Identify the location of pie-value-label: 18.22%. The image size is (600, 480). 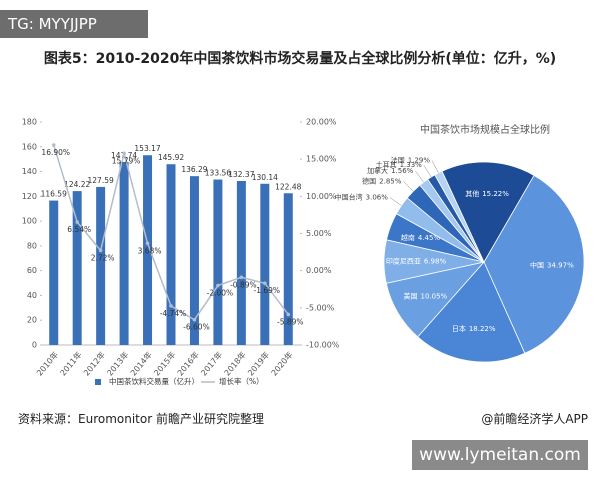
(482, 329).